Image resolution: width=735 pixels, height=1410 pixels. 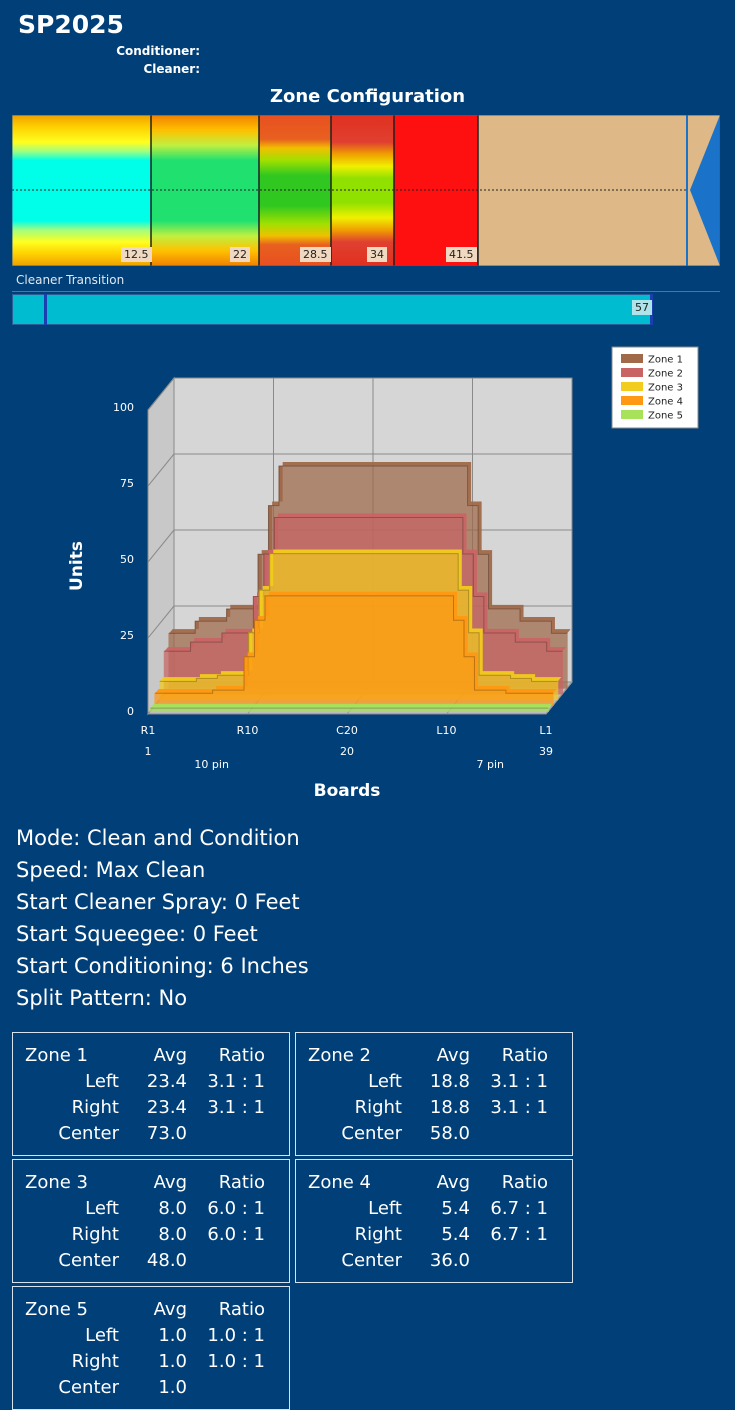 What do you see at coordinates (236, 1208) in the screenshot?
I see `zone-stats-left-ratio: 6.0 : 1` at bounding box center [236, 1208].